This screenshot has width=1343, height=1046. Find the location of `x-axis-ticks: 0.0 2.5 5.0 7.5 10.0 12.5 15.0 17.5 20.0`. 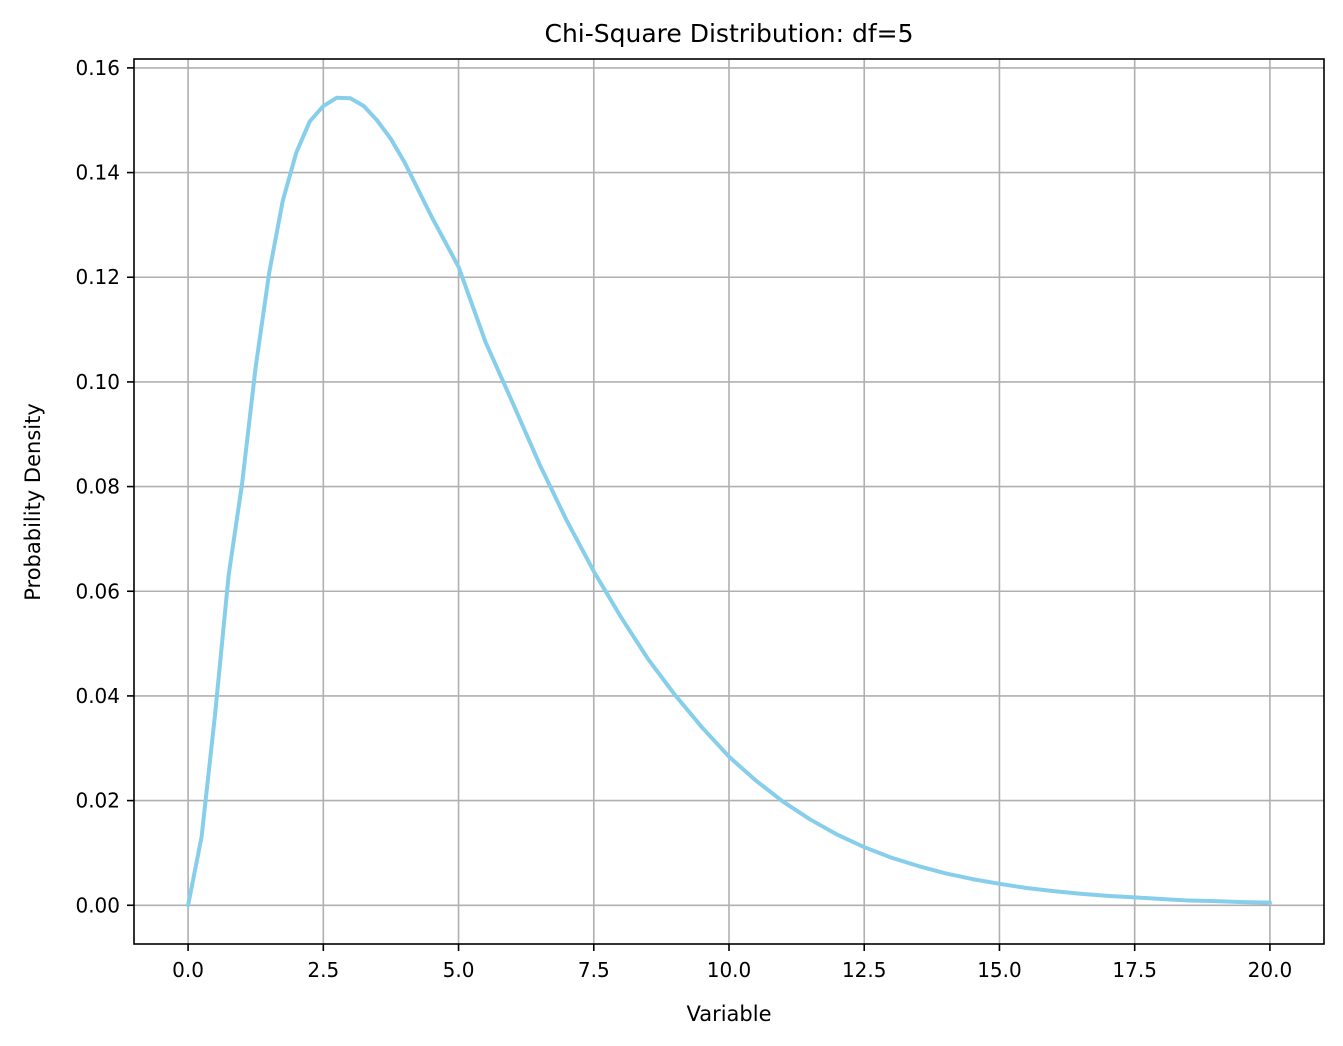

x-axis-ticks: 0.0 2.5 5.0 7.5 10.0 12.5 15.0 17.5 20.0 is located at coordinates (732, 963).